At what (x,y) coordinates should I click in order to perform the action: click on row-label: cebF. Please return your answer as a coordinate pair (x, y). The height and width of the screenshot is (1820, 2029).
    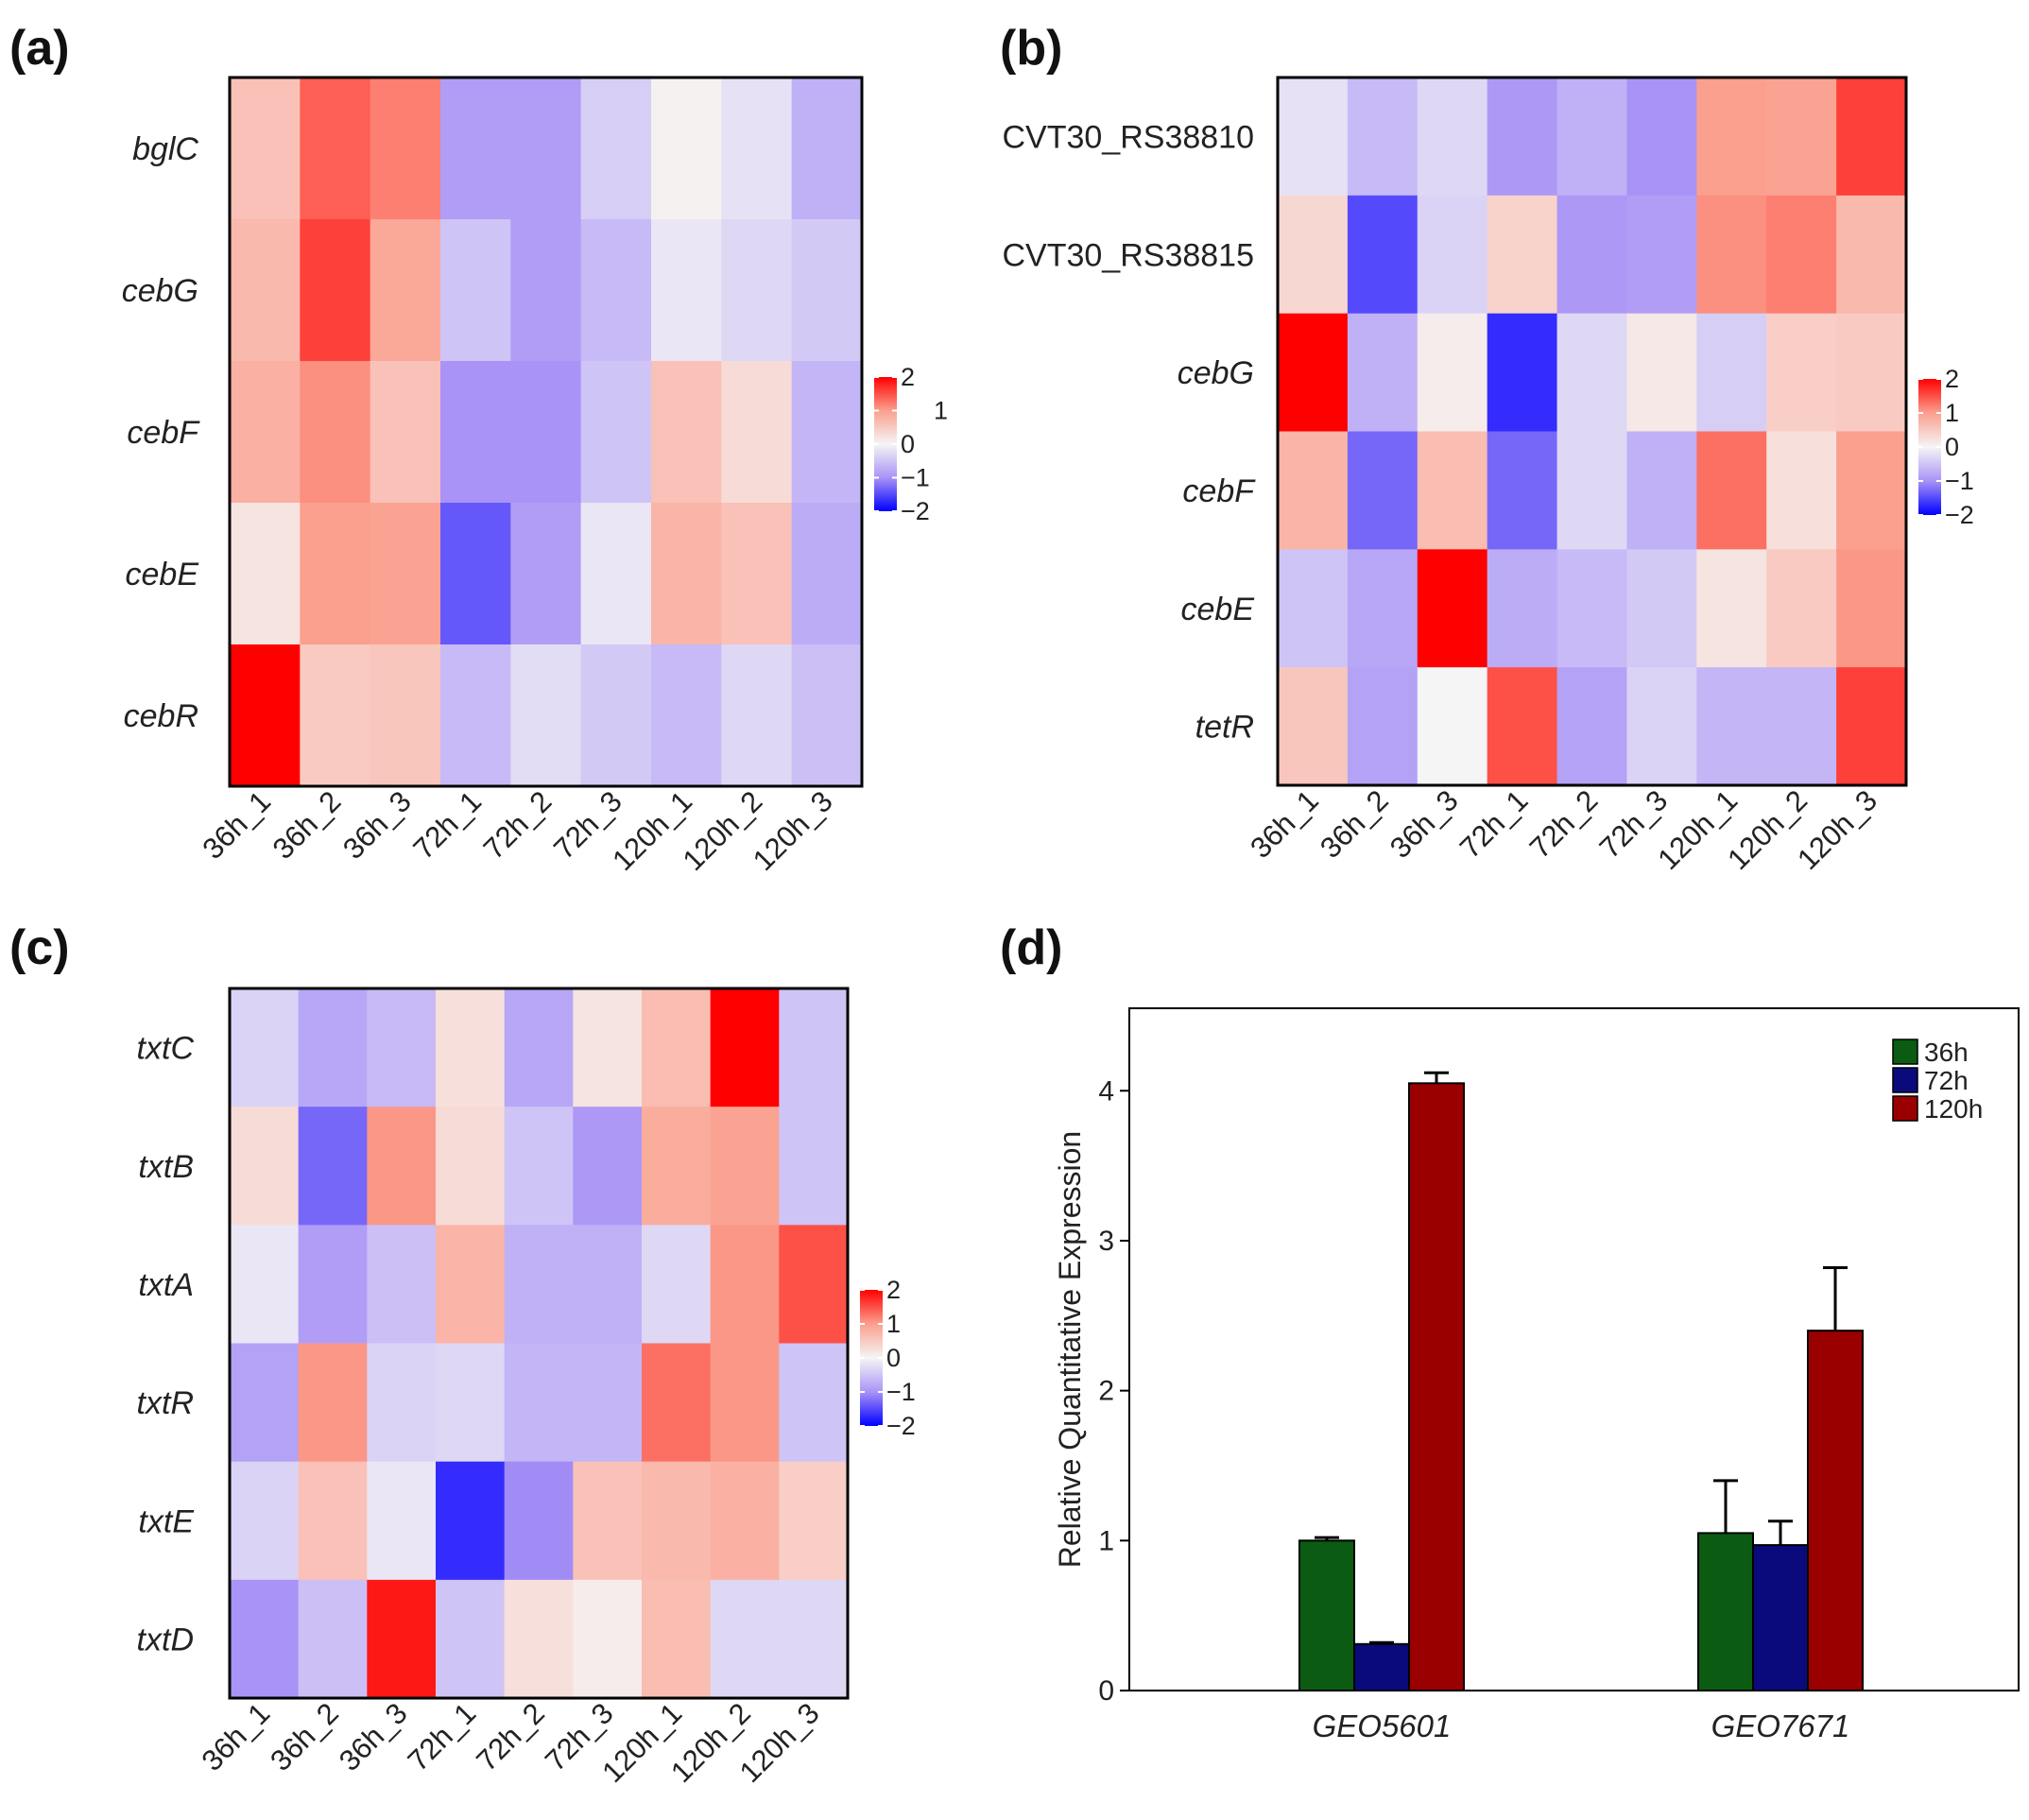
    Looking at the image, I should click on (163, 433).